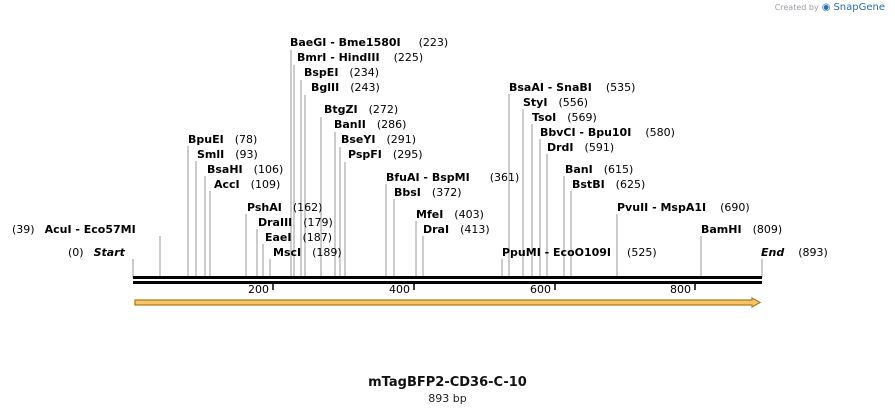 Image resolution: width=895 pixels, height=415 pixels. What do you see at coordinates (227, 154) in the screenshot?
I see `site-label: SmlI (93)` at bounding box center [227, 154].